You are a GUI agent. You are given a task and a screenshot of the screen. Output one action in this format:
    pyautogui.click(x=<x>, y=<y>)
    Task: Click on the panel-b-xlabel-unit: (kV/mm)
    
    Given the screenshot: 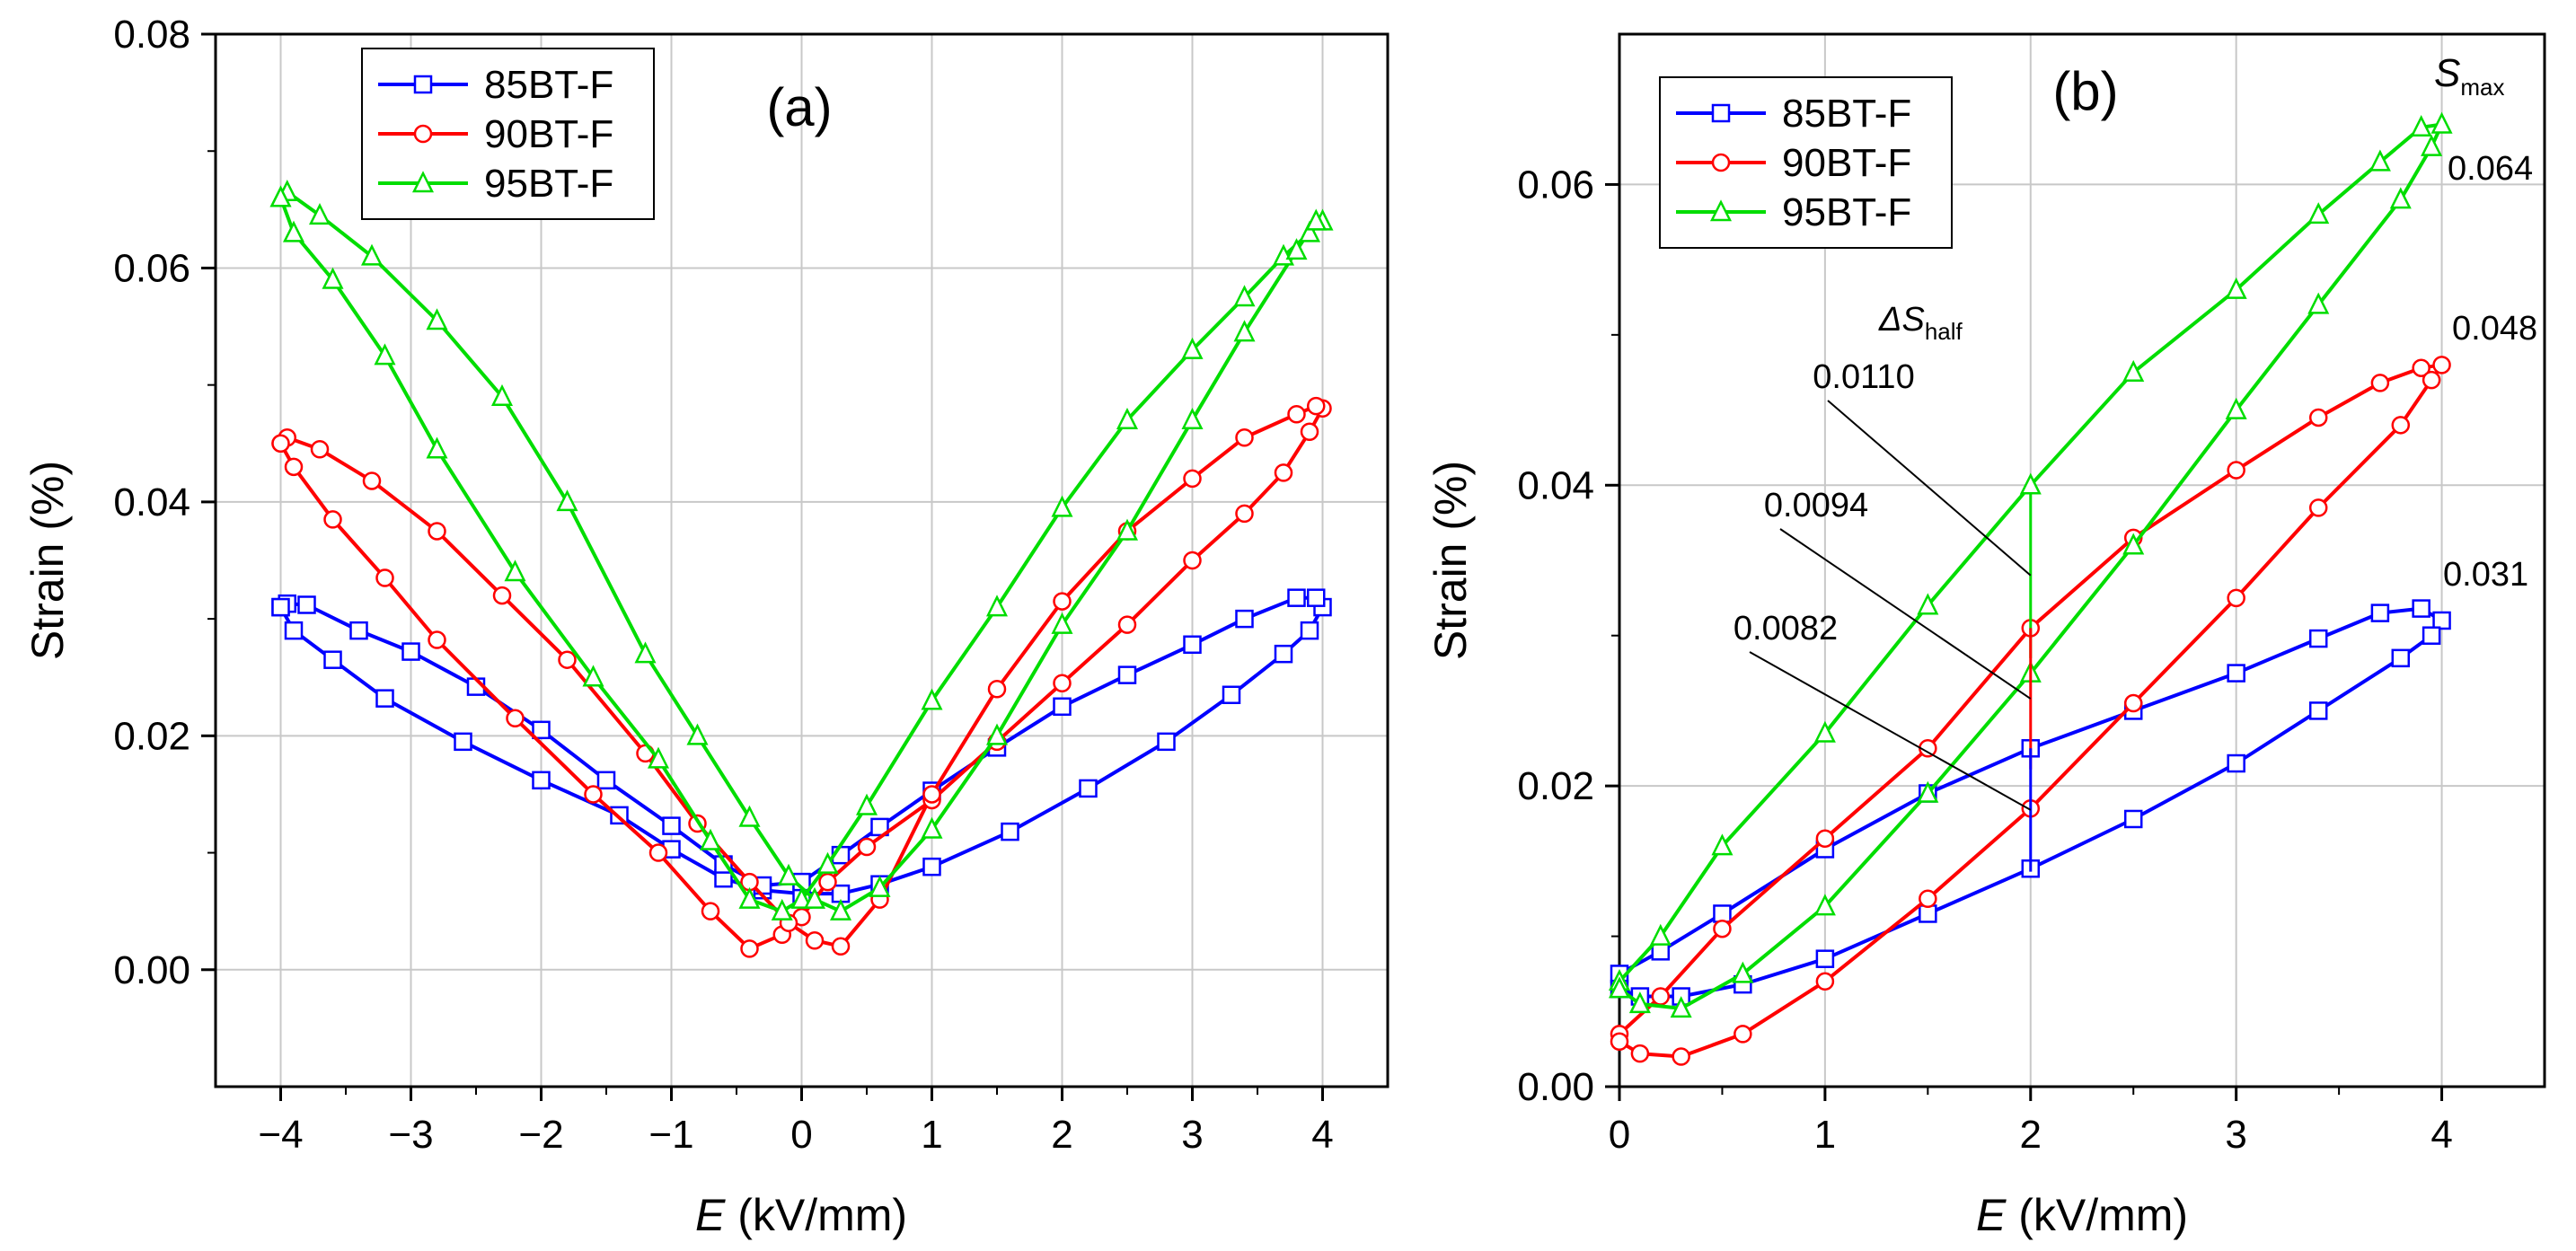 What is the action you would take?
    pyautogui.click(x=2097, y=1215)
    